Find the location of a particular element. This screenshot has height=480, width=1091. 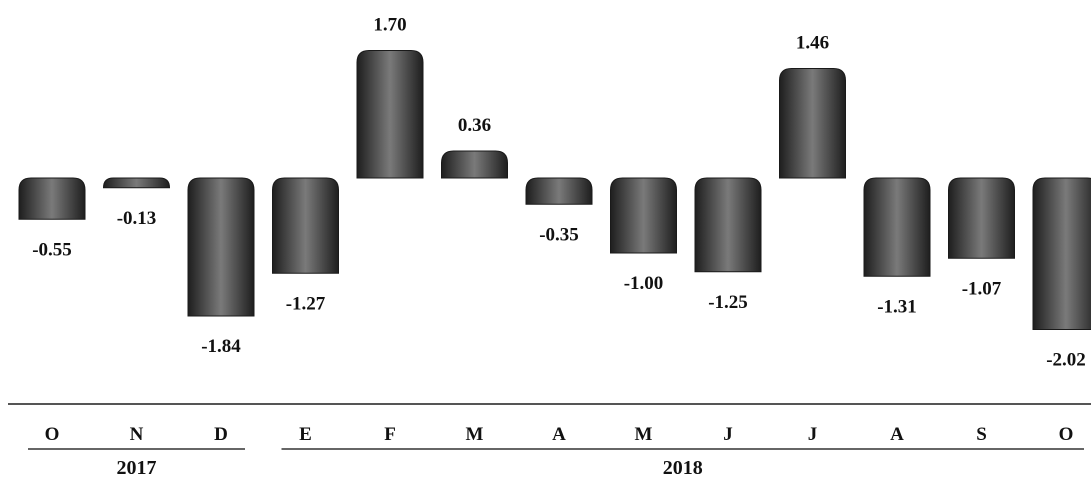

data-label-0: -0.55 is located at coordinates (52, 249).